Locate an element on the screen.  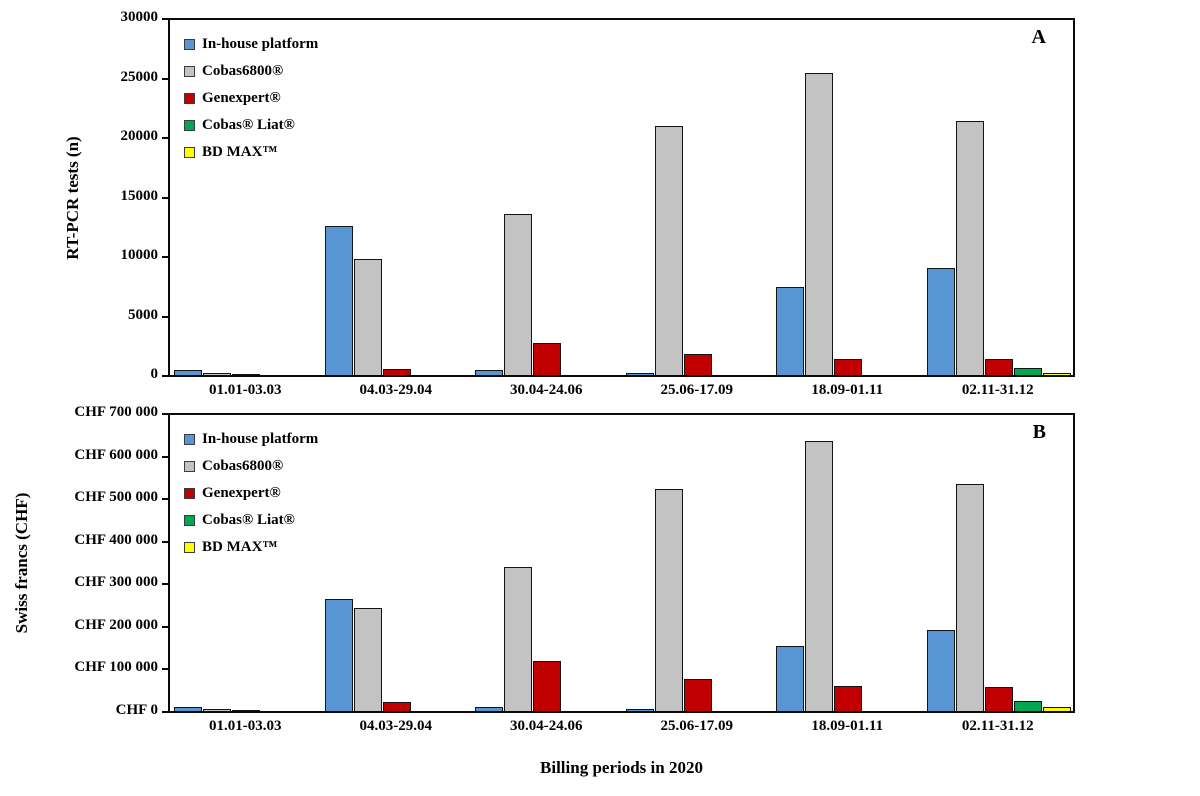
y-tick-label: CHF 700 000 is located at coordinates (116, 412).